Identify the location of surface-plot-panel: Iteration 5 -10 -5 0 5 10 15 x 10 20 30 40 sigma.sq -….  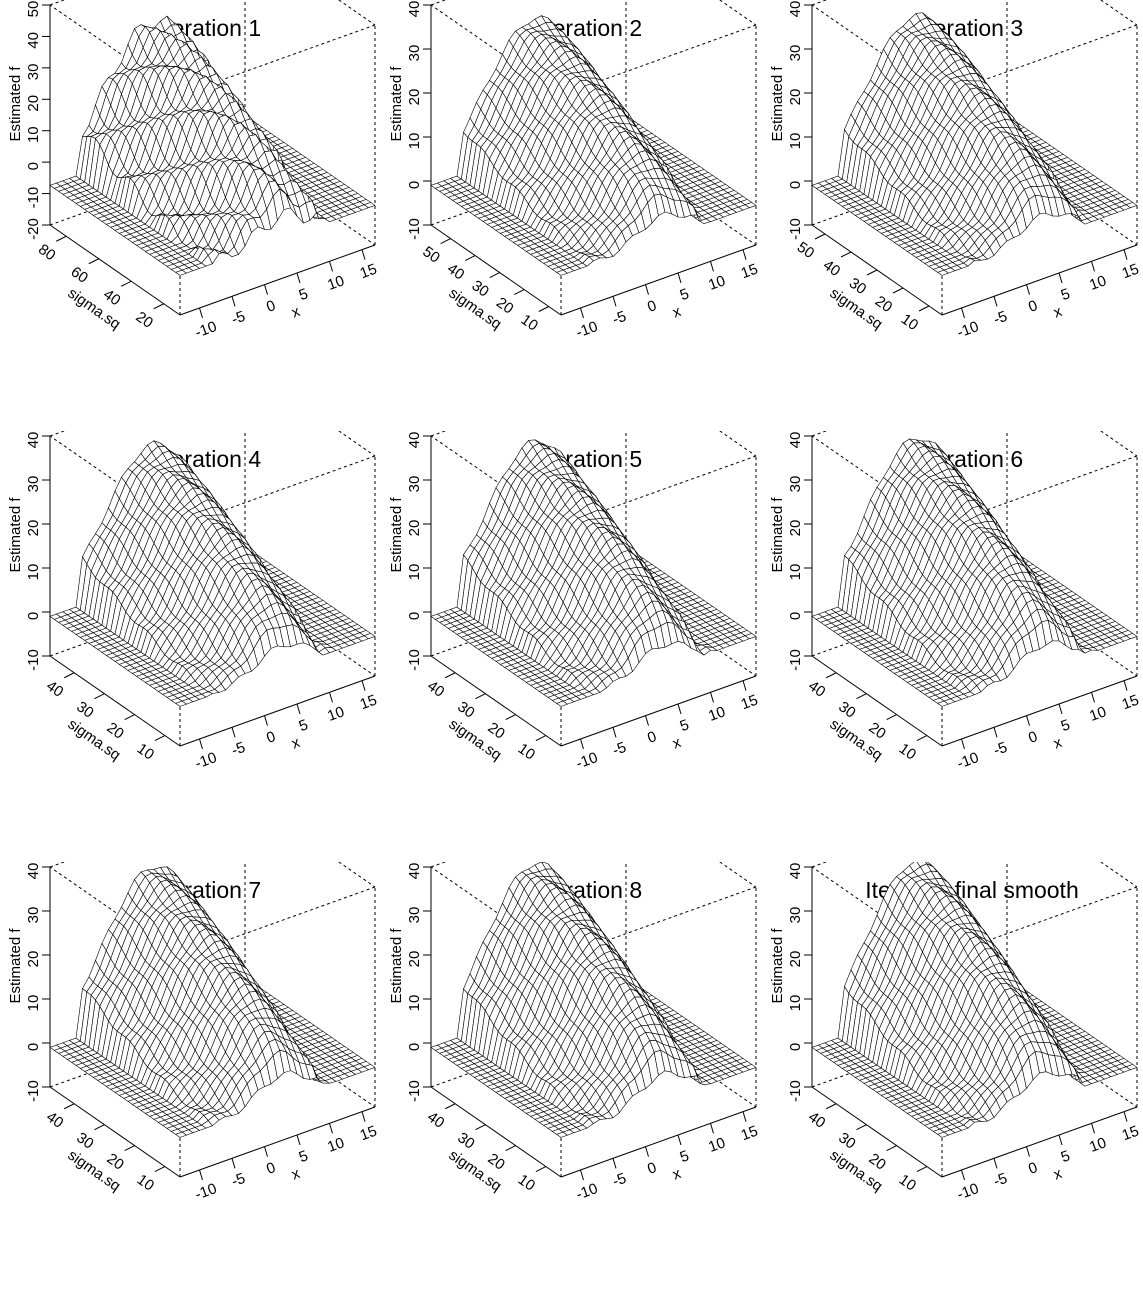
(571, 646).